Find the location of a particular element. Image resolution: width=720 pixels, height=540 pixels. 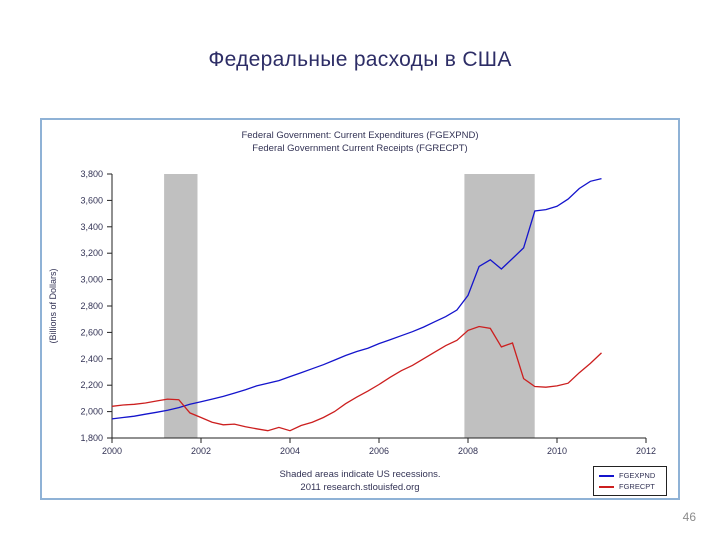

chart-footnote-line2: 2011 research.stlouisfed.org is located at coordinates (360, 487).